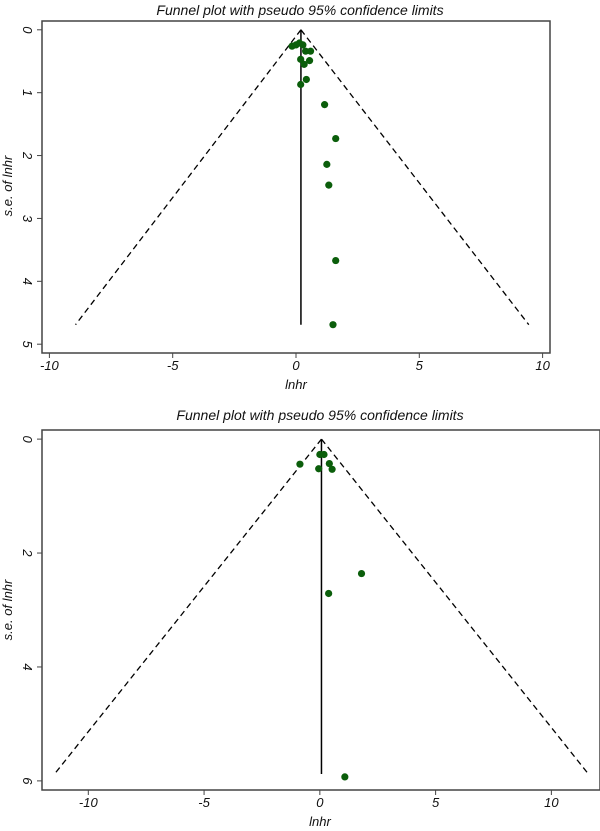  What do you see at coordinates (415, 177) in the screenshot?
I see `funnel-right-limit` at bounding box center [415, 177].